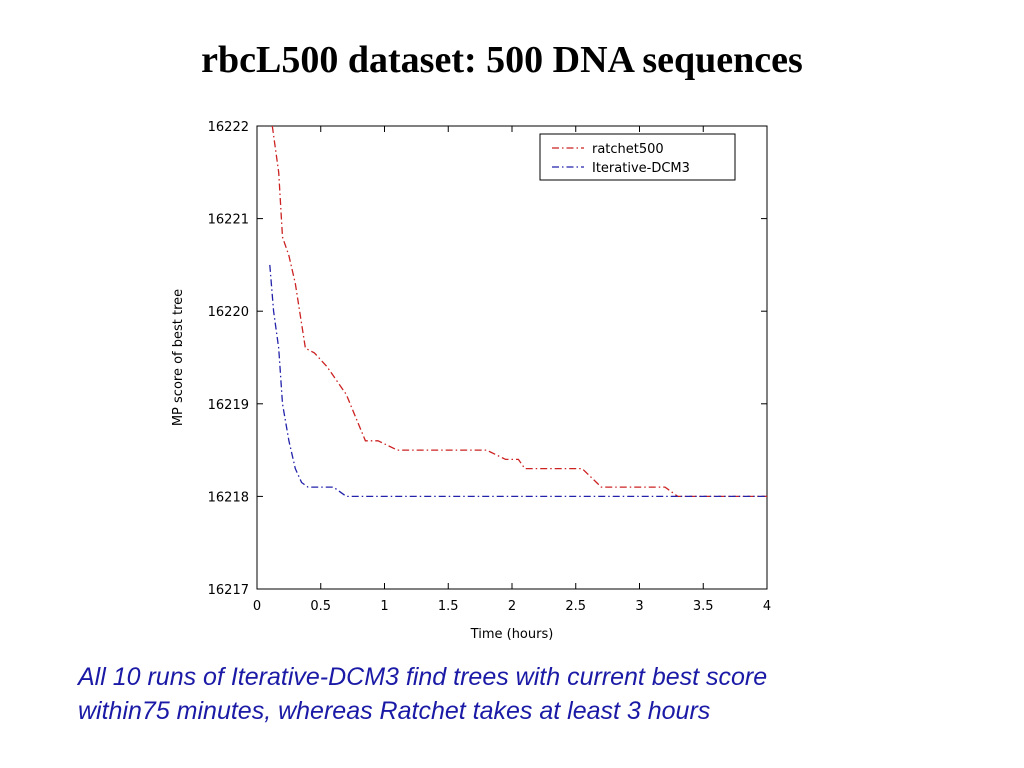 The image size is (1024, 768). Describe the element at coordinates (502, 60) in the screenshot. I see `slide-title: rbcL500 dataset: 500 DNA sequences` at that location.